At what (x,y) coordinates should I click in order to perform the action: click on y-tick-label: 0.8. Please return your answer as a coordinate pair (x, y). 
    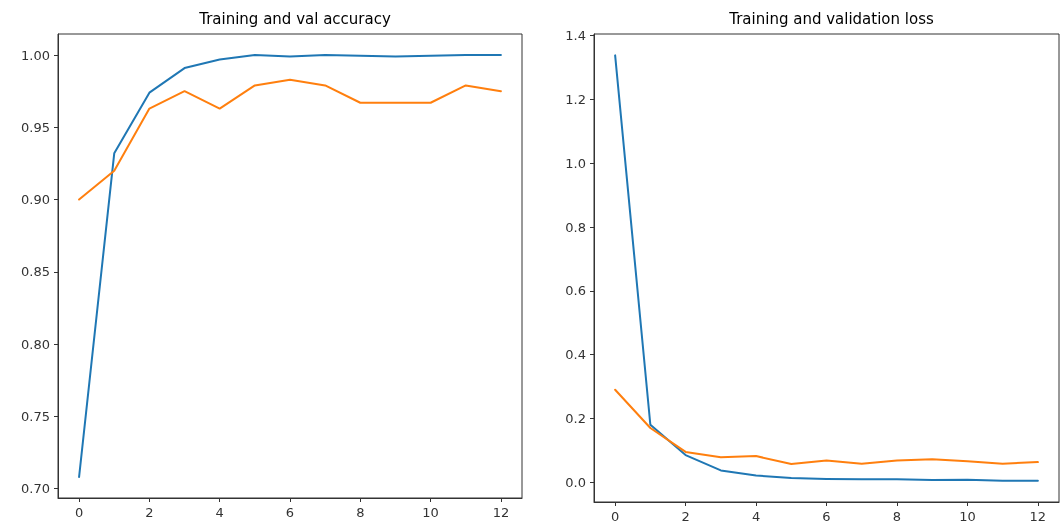
    Looking at the image, I should click on (575, 227).